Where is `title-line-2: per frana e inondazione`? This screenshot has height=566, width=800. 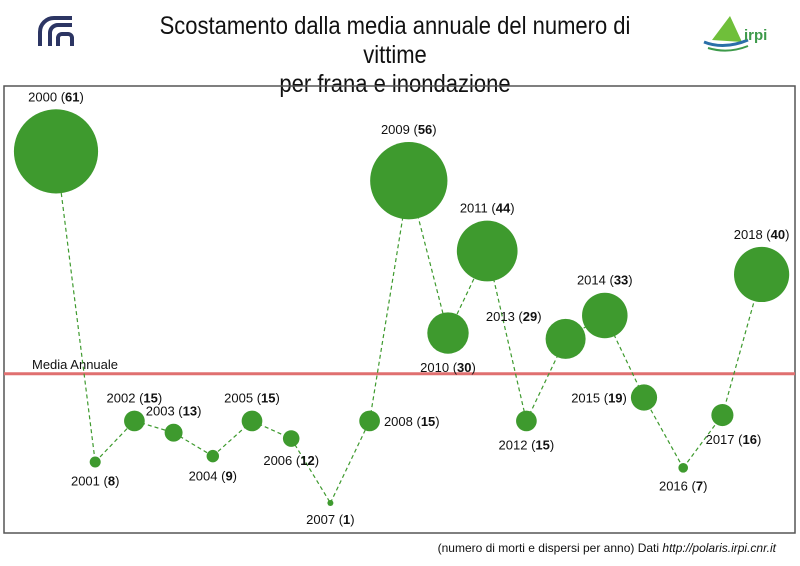
title-line-2: per frana e inondazione is located at coordinates (395, 84).